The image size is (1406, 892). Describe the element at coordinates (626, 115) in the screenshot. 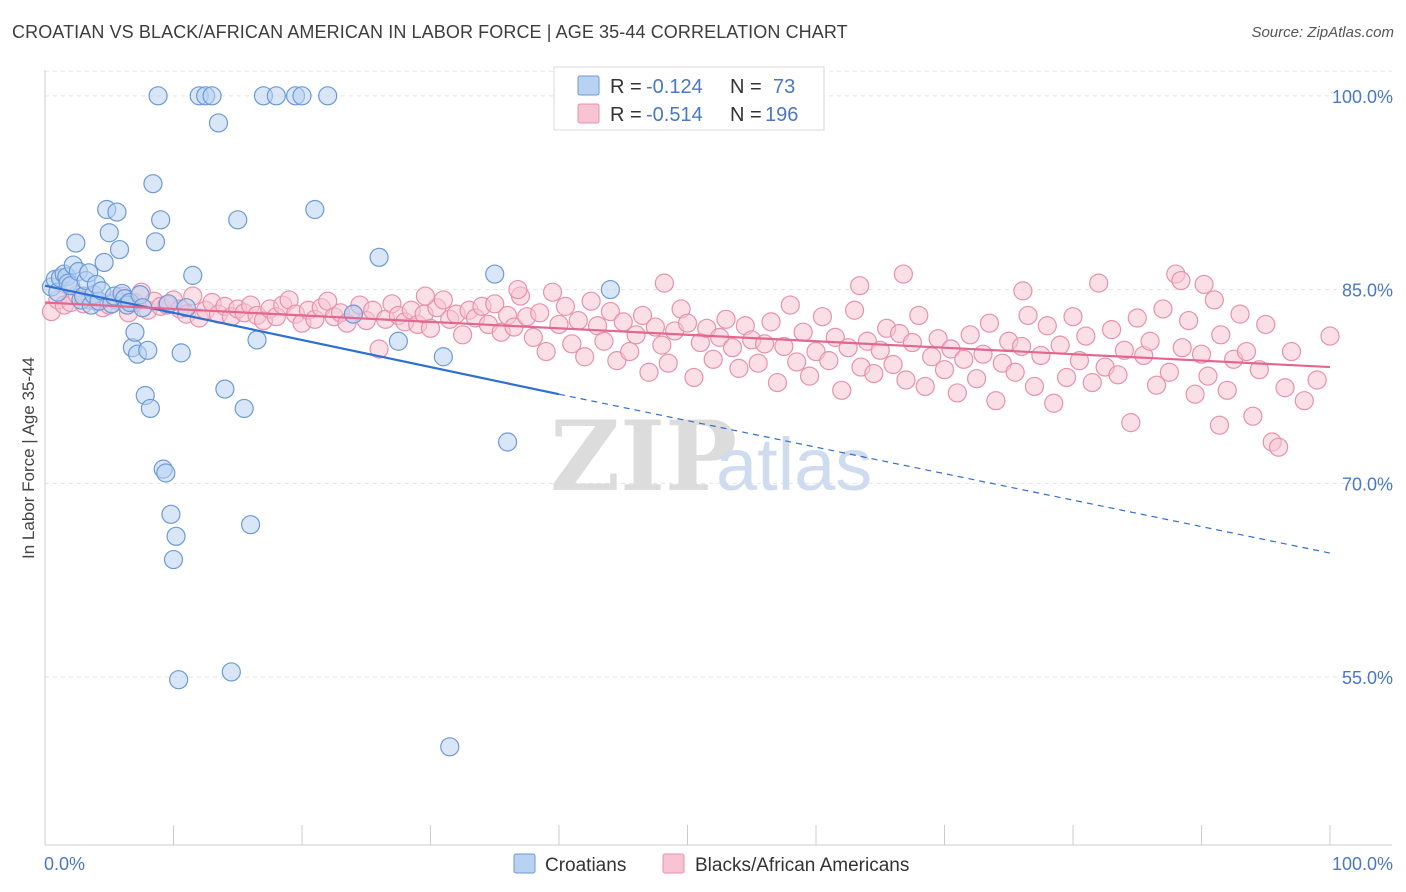

I see `legend-r-label-blacks: R =` at that location.